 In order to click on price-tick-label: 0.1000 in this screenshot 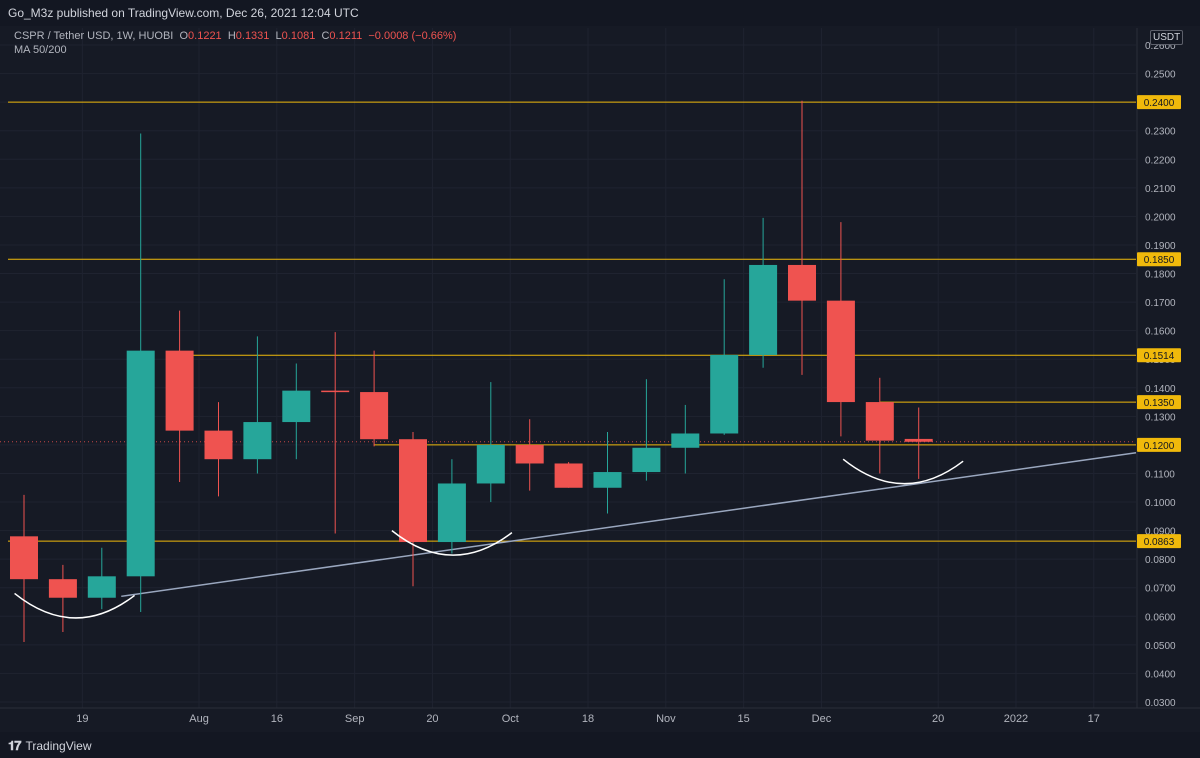, I will do `click(1160, 503)`.